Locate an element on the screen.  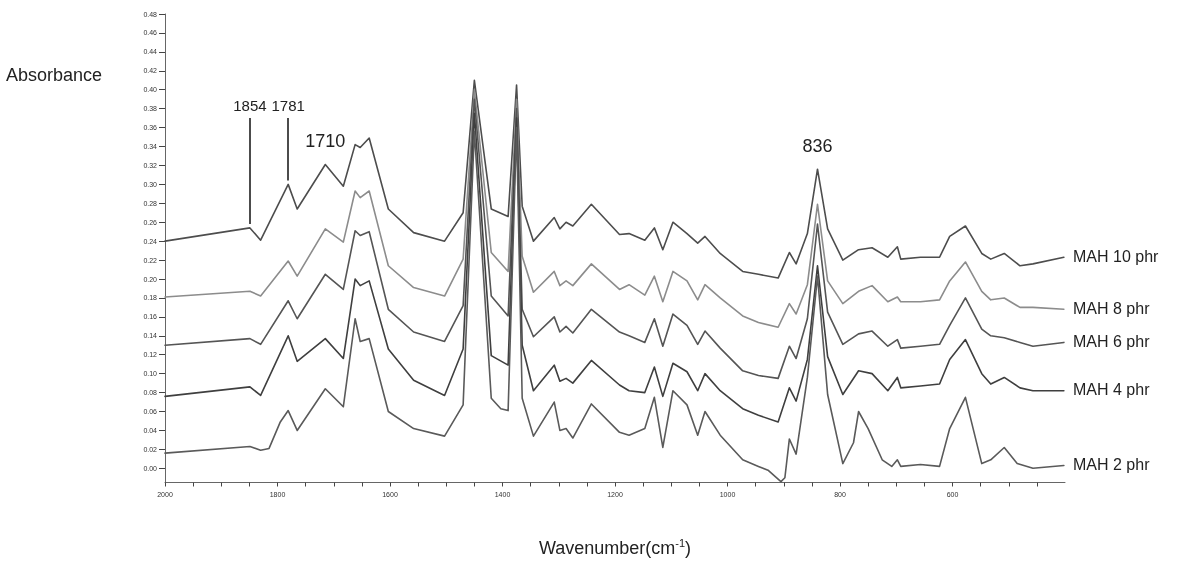
annotation: 836 is located at coordinates (817, 146).